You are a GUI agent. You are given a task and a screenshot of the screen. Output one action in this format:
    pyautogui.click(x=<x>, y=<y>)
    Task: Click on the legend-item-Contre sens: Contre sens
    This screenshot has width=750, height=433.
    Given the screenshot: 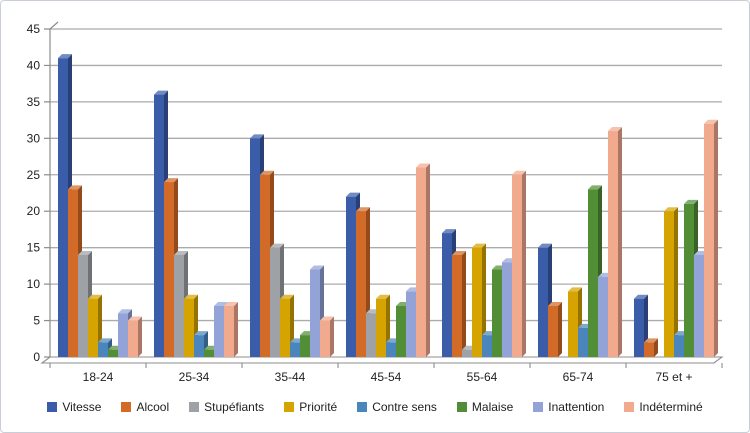 What is the action you would take?
    pyautogui.click(x=397, y=407)
    